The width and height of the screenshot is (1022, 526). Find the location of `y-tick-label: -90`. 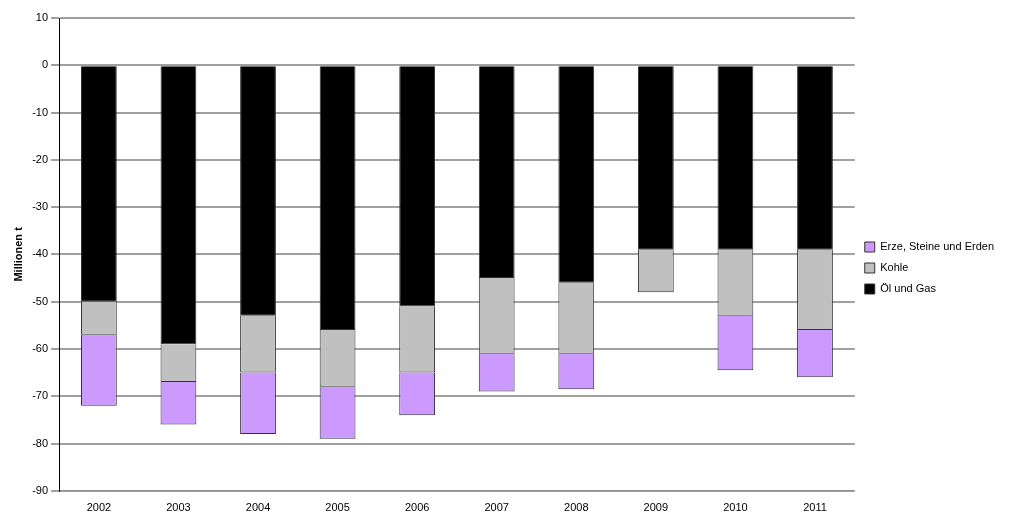

y-tick-label: -90 is located at coordinates (40, 489).